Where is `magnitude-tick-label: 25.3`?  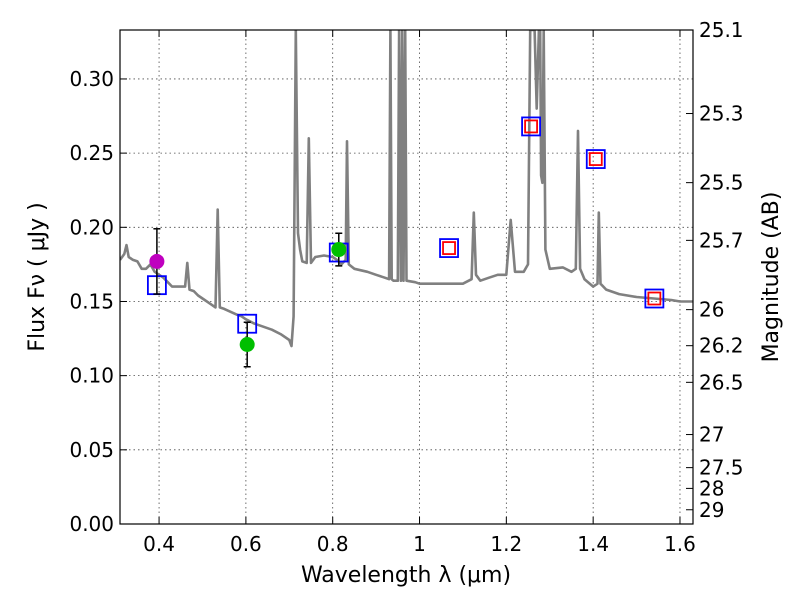
magnitude-tick-label: 25.3 is located at coordinates (721, 114).